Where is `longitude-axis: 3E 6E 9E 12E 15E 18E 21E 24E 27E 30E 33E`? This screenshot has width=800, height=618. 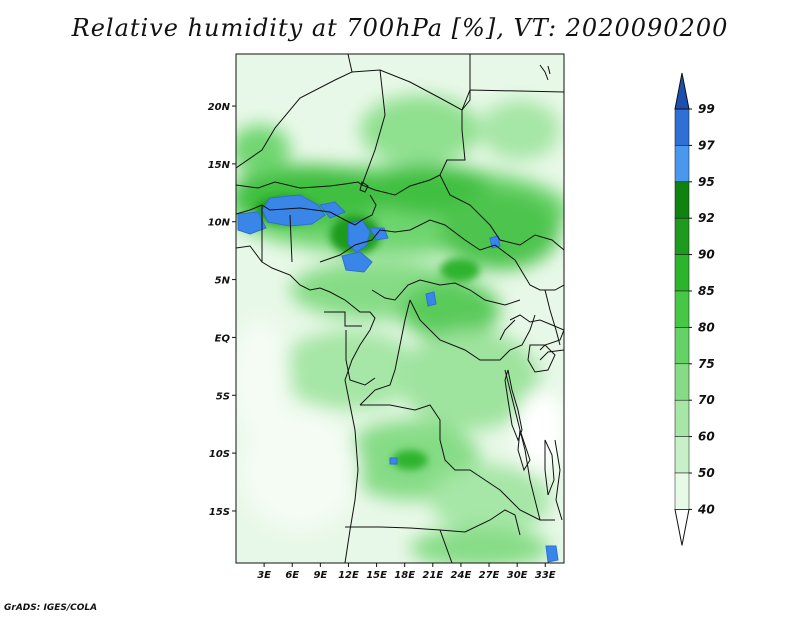
longitude-axis: 3E 6E 9E 12E 15E 18E 21E 24E 27E 30E 33E is located at coordinates (406, 572).